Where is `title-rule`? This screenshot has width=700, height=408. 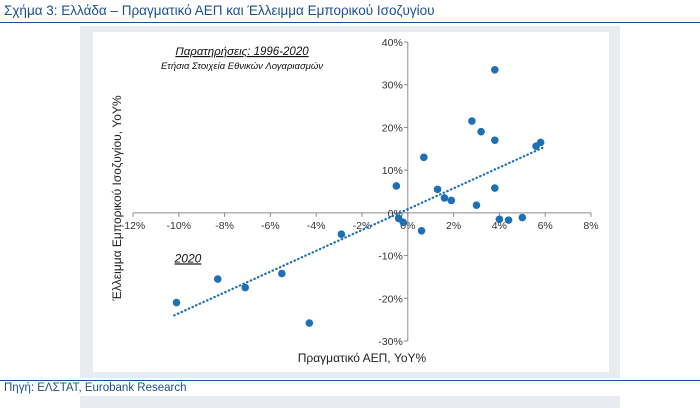
title-rule is located at coordinates (350, 22).